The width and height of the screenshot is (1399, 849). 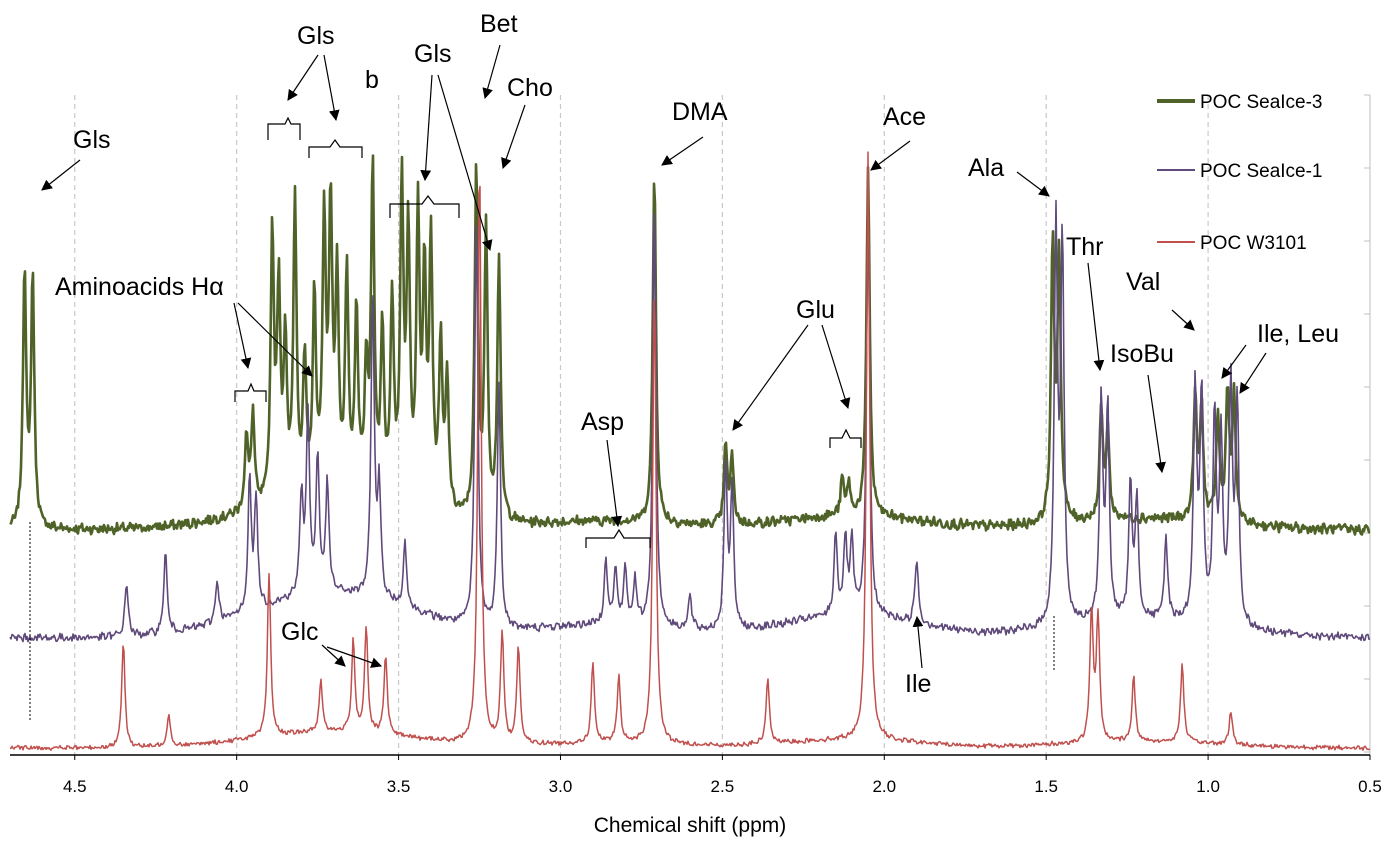 What do you see at coordinates (1367, 424) in the screenshot?
I see `right-axis` at bounding box center [1367, 424].